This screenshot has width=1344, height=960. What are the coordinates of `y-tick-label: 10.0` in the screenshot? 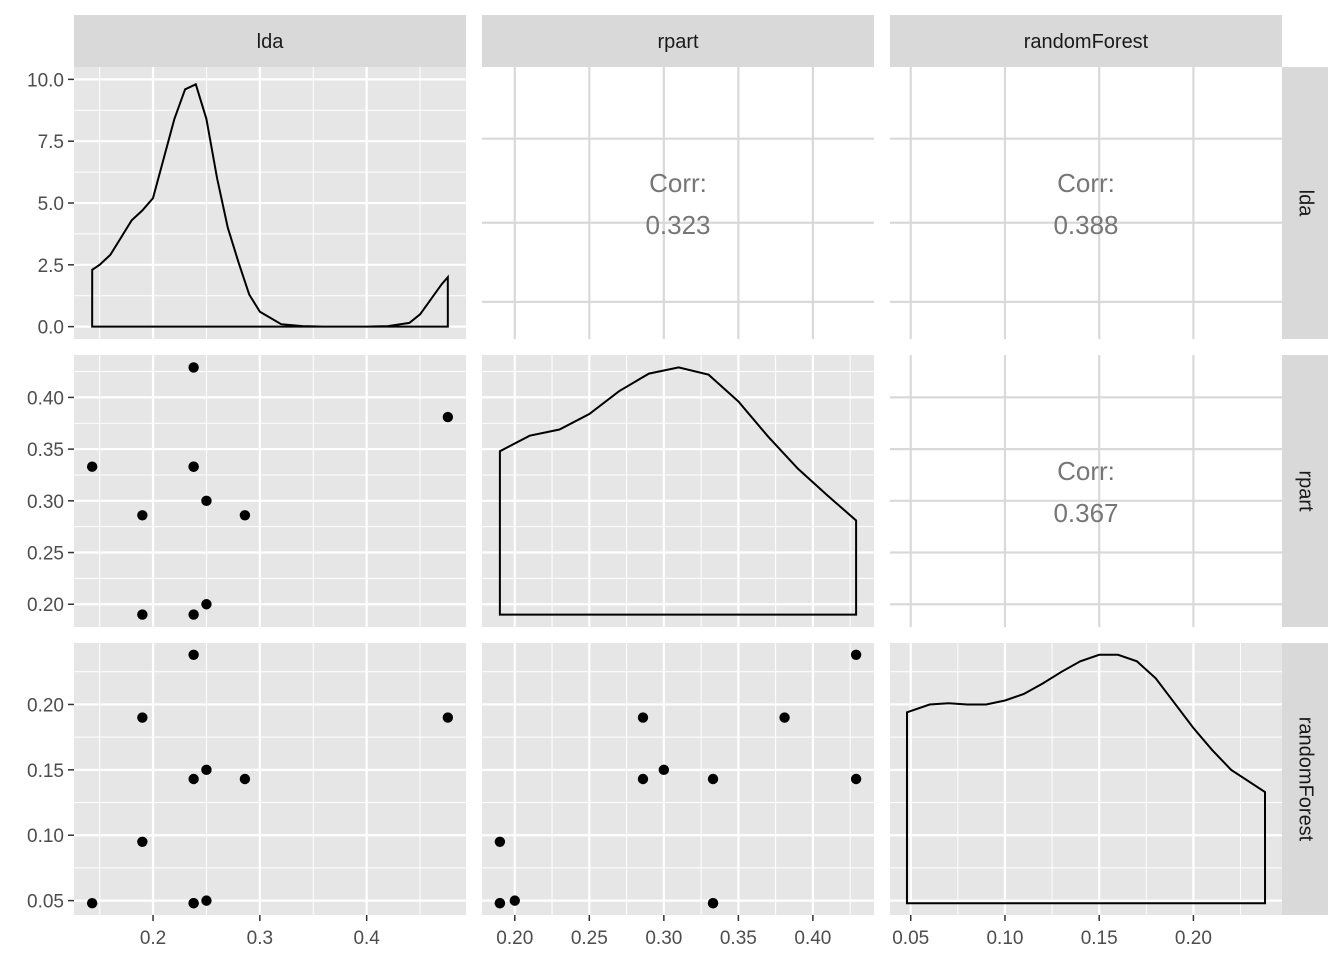 It's located at (45, 80).